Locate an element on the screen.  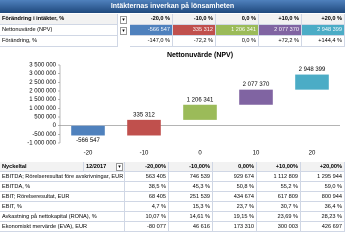
value-cell: 68 405 is located at coordinates (147, 197).